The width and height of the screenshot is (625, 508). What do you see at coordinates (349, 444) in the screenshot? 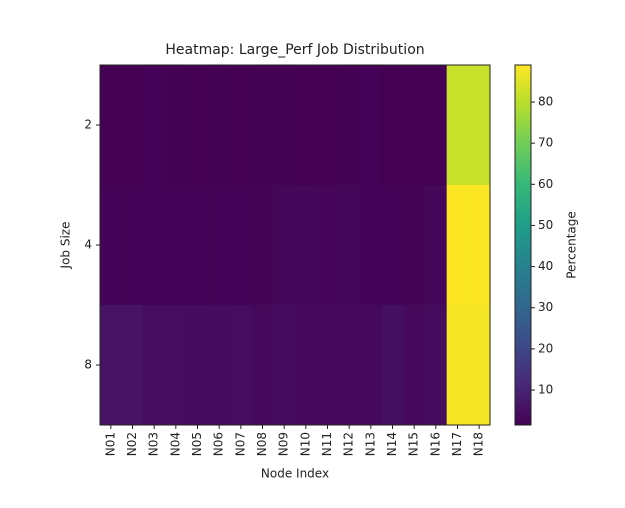
I see `x-tick-label: N12` at bounding box center [349, 444].